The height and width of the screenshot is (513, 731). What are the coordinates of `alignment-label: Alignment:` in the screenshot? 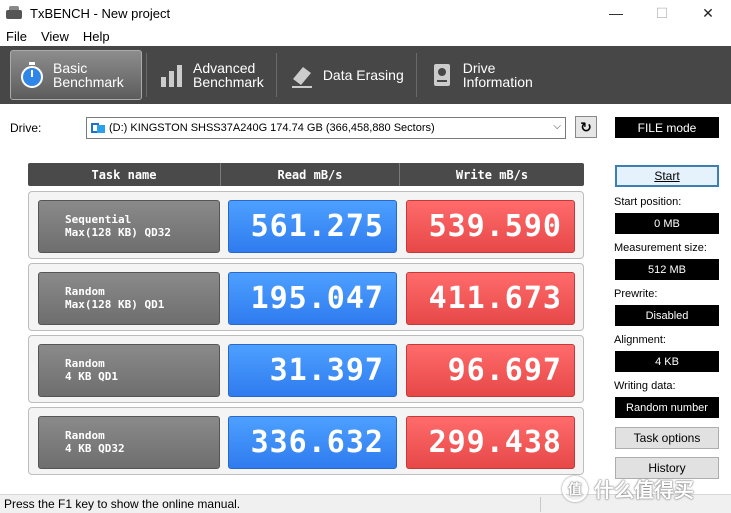 It's located at (640, 340).